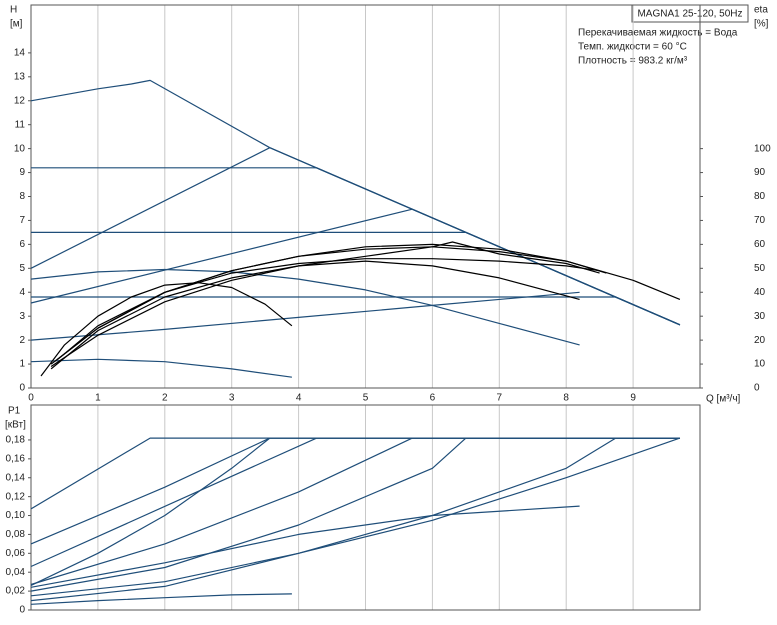  I want to click on y-tick-label: 2, so click(22, 340).